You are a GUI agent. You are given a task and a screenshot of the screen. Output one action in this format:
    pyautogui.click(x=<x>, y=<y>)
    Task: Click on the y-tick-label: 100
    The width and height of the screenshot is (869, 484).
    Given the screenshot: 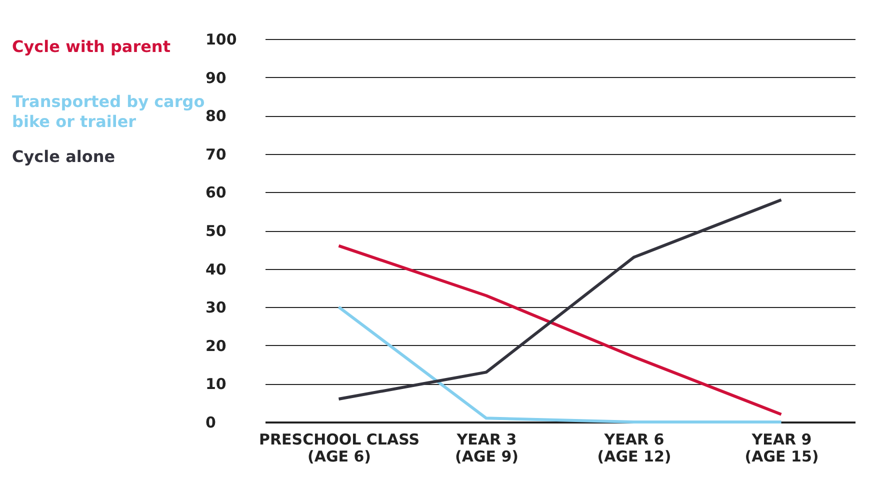 What is the action you would take?
    pyautogui.click(x=221, y=39)
    